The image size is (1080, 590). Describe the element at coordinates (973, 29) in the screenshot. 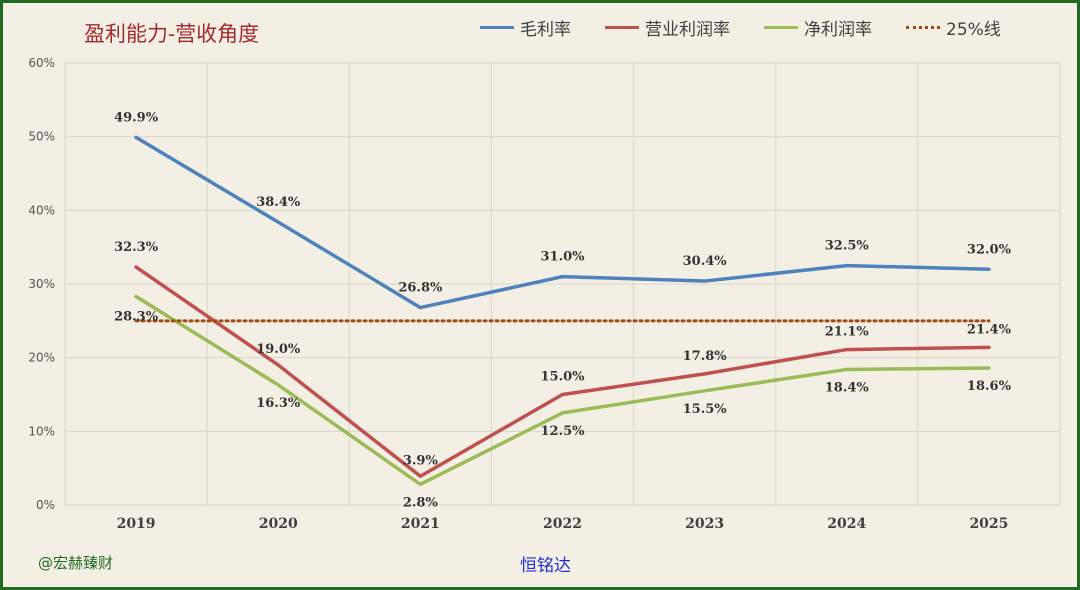

I see `legend-label: 25%线` at that location.